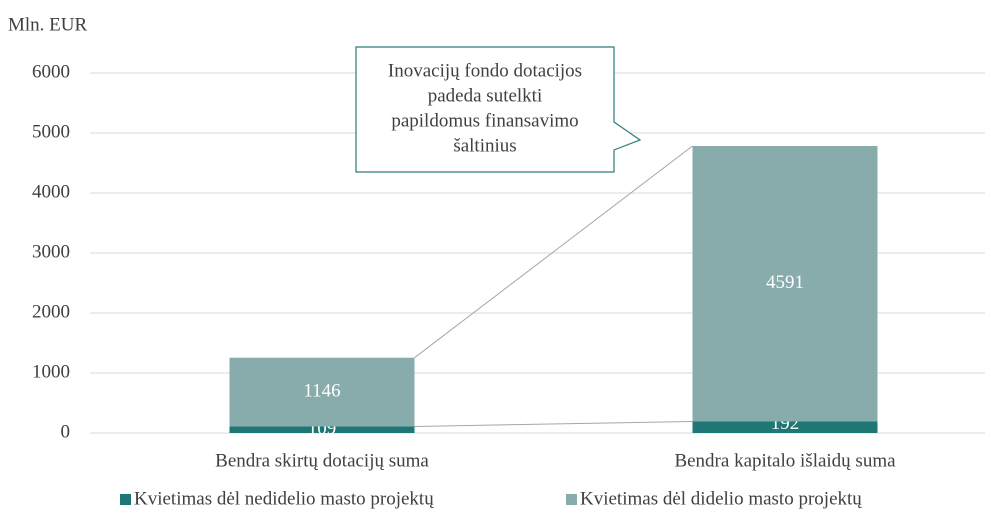  Describe the element at coordinates (66, 431) in the screenshot. I see `y-tick-label: 0` at that location.